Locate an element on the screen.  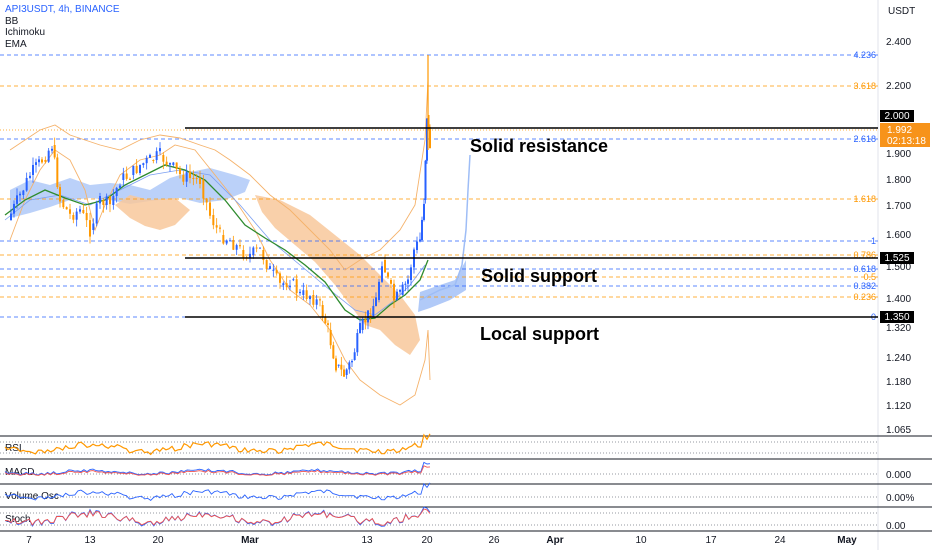
fib-label: 4.236 is located at coordinates (864, 55).